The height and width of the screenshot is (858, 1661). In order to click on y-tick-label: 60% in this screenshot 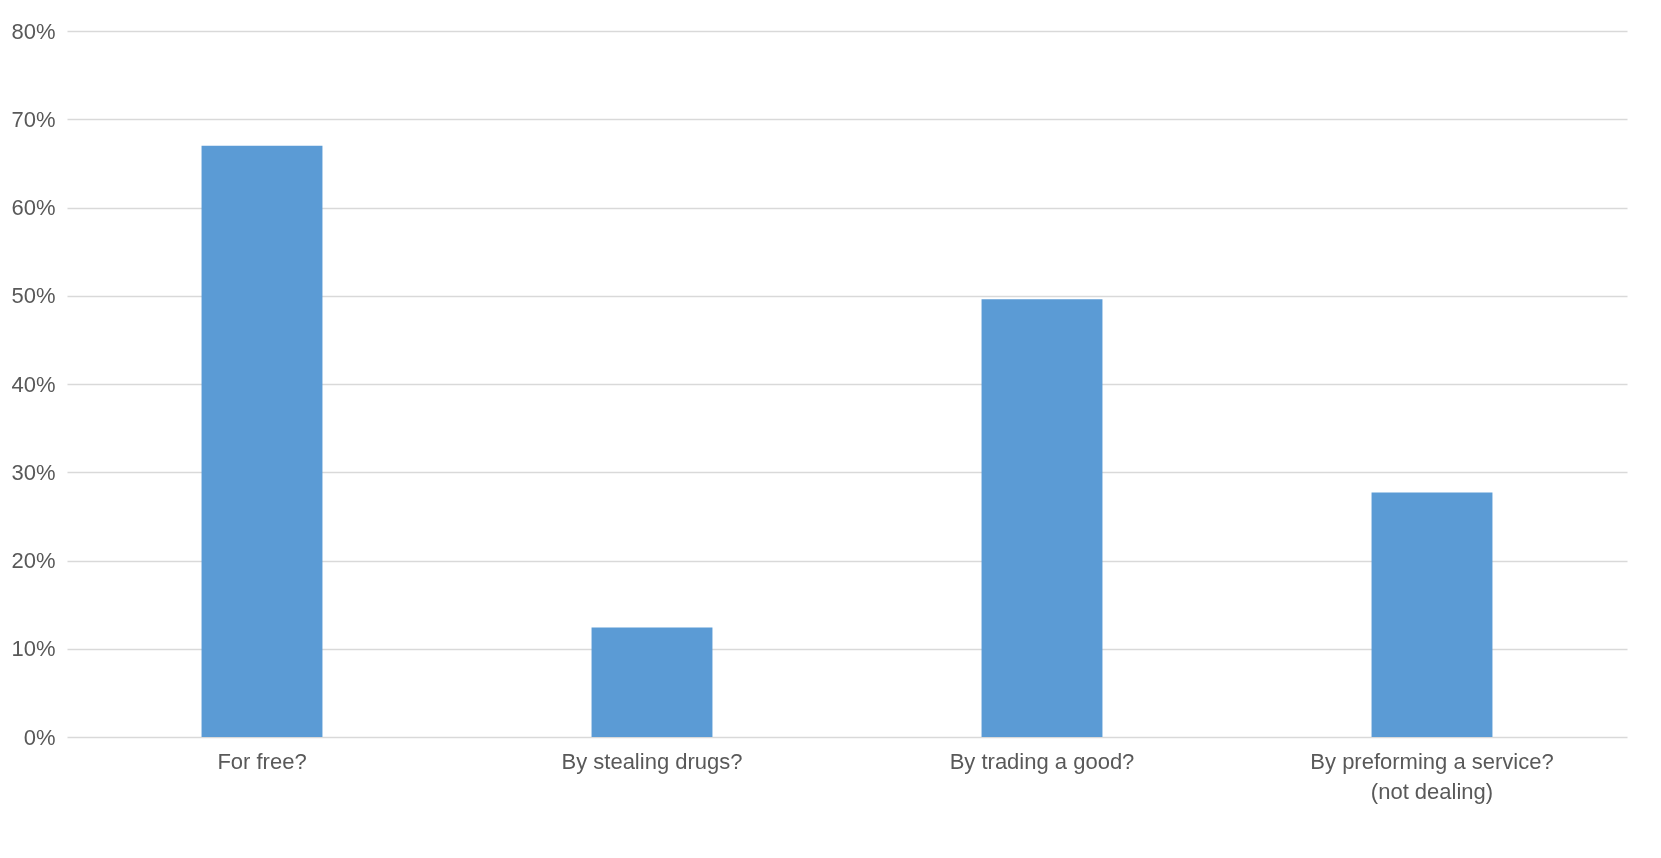, I will do `click(33, 207)`.